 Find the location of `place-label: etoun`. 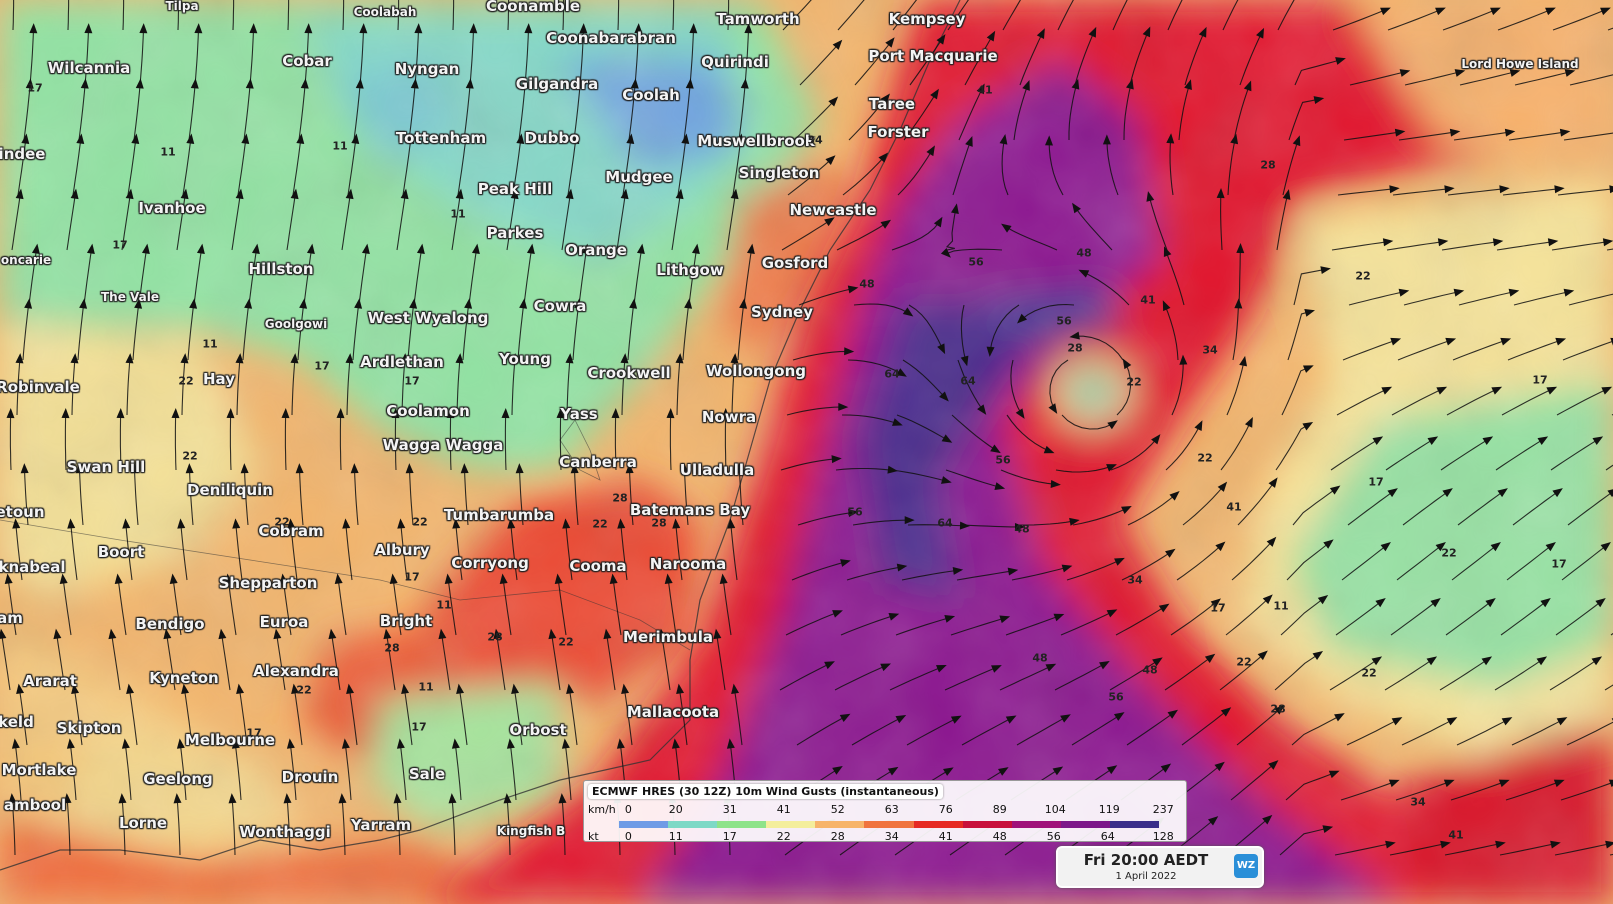

place-label: etoun is located at coordinates (22, 512).